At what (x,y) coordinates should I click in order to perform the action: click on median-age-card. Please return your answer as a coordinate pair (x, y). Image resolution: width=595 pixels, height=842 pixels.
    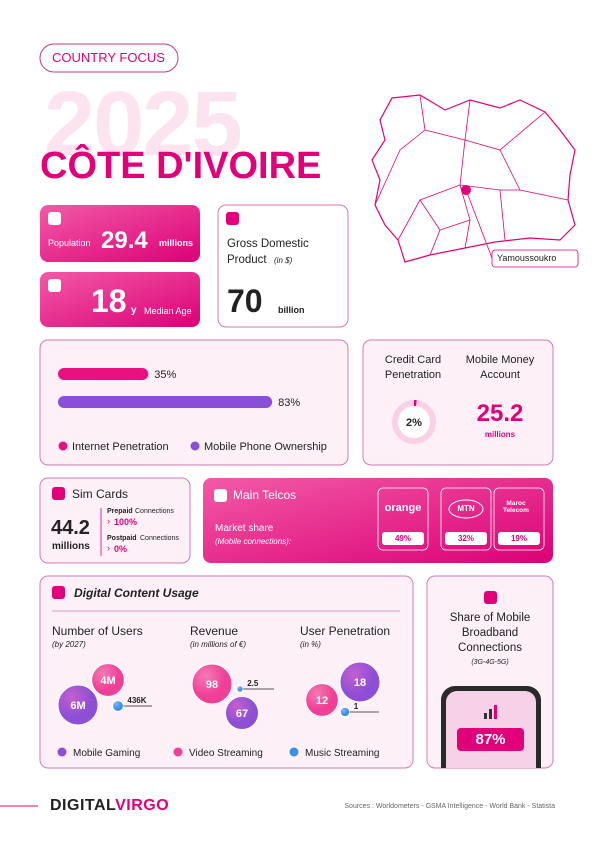
    Looking at the image, I should click on (120, 299).